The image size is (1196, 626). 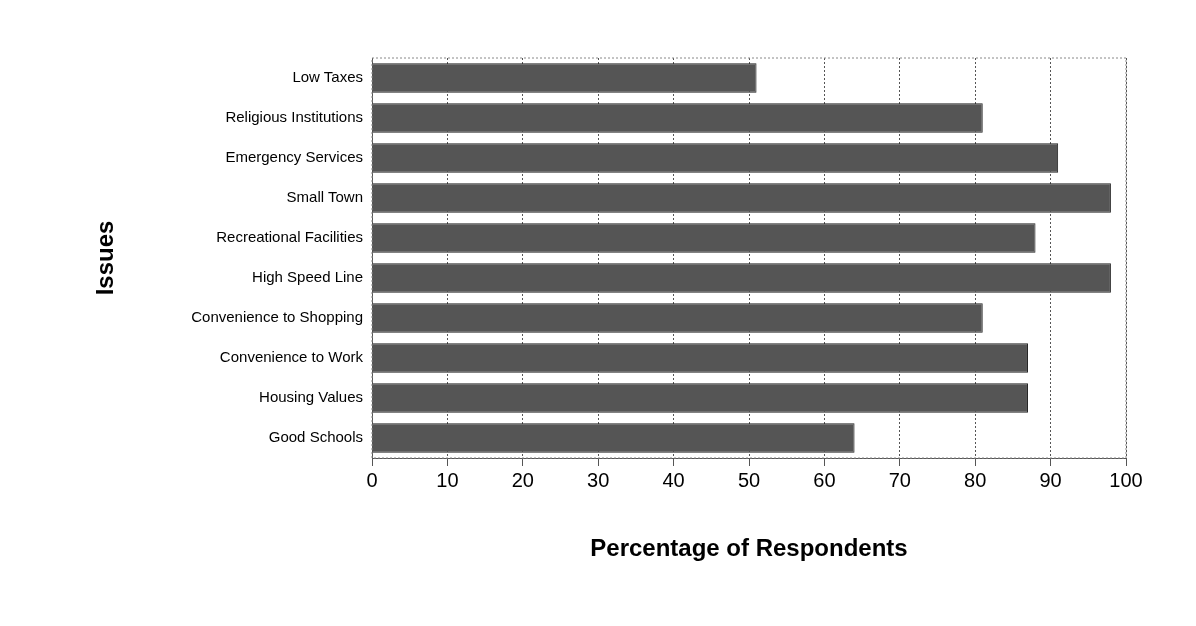 What do you see at coordinates (277, 317) in the screenshot?
I see `y-tick-label: Convenience to Shopping` at bounding box center [277, 317].